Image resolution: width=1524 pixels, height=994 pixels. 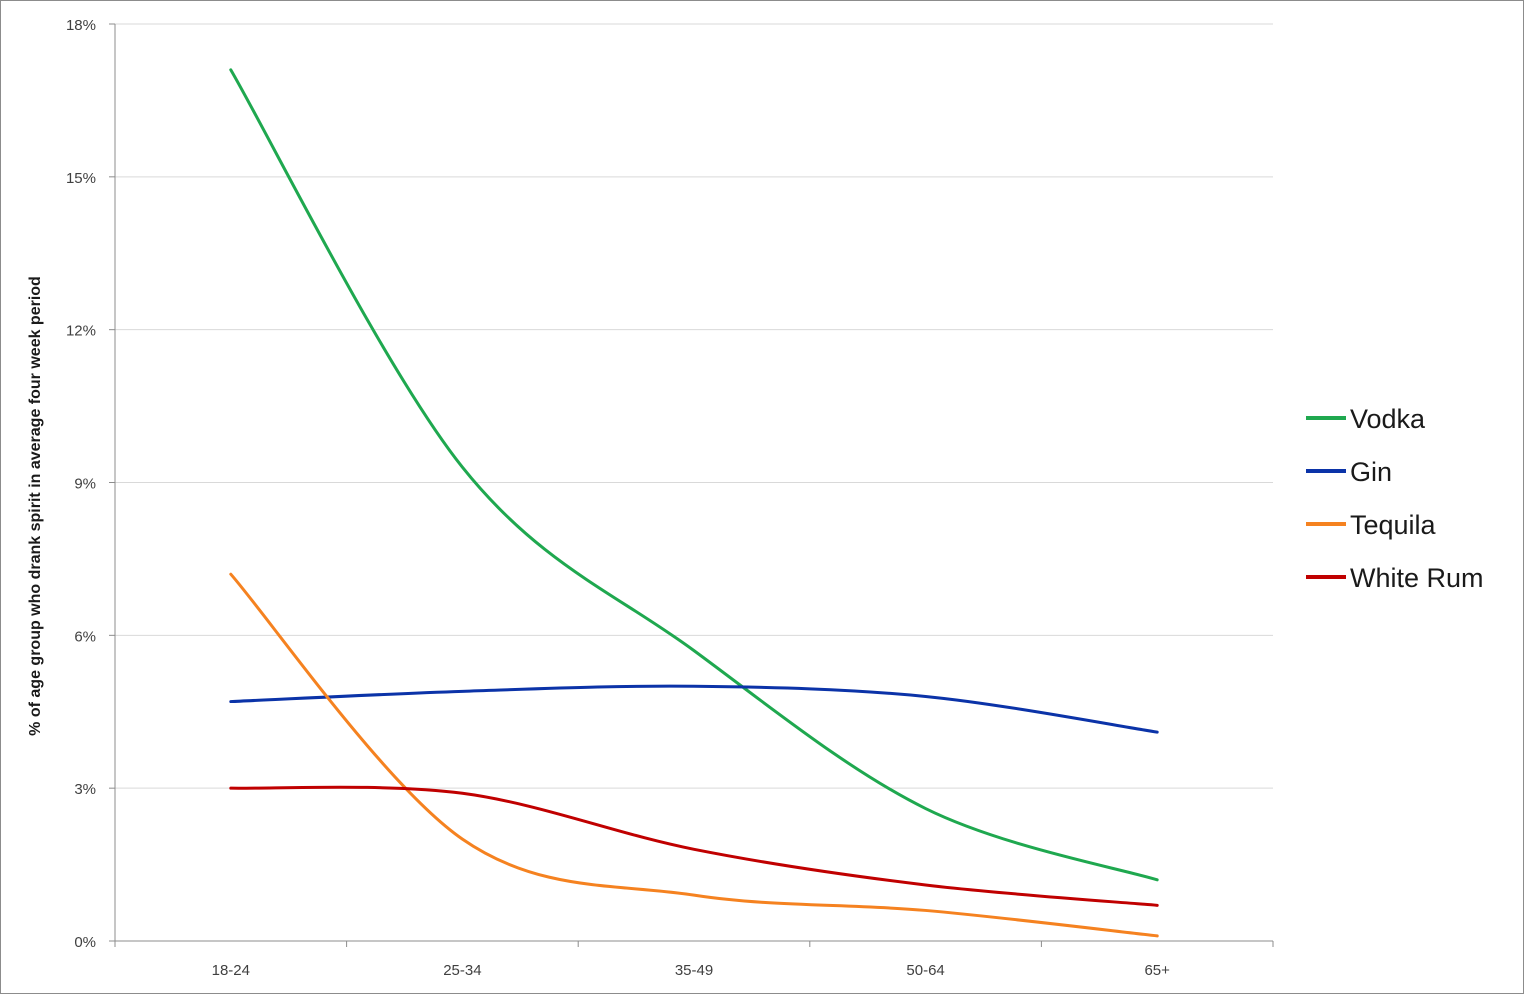 I want to click on y-axis-ticks: 0% 3% 6% 9% 12% 15% 18%, so click(x=90, y=484).